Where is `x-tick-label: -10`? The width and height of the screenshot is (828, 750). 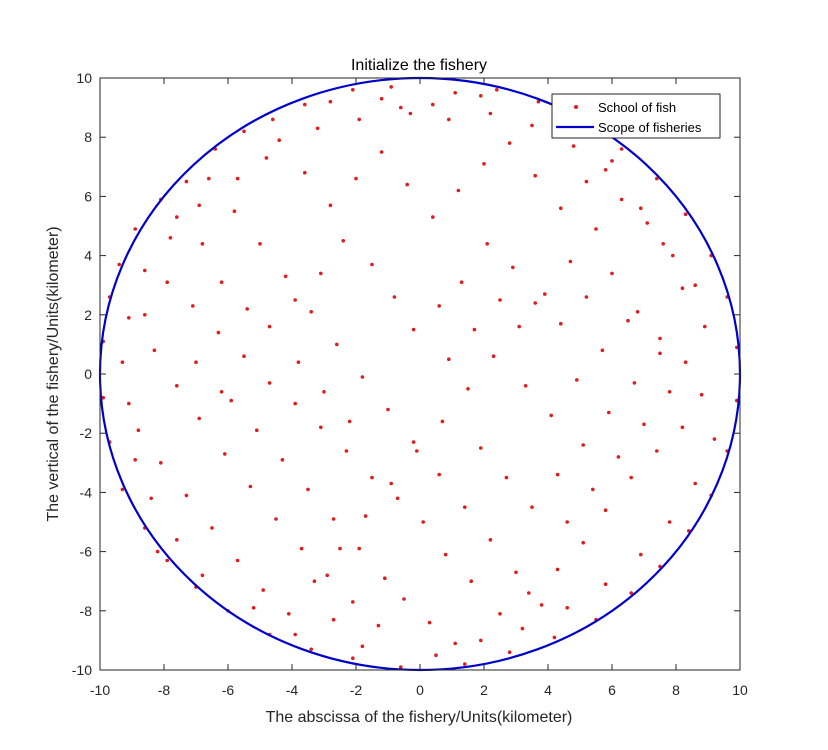 x-tick-label: -10 is located at coordinates (100, 690).